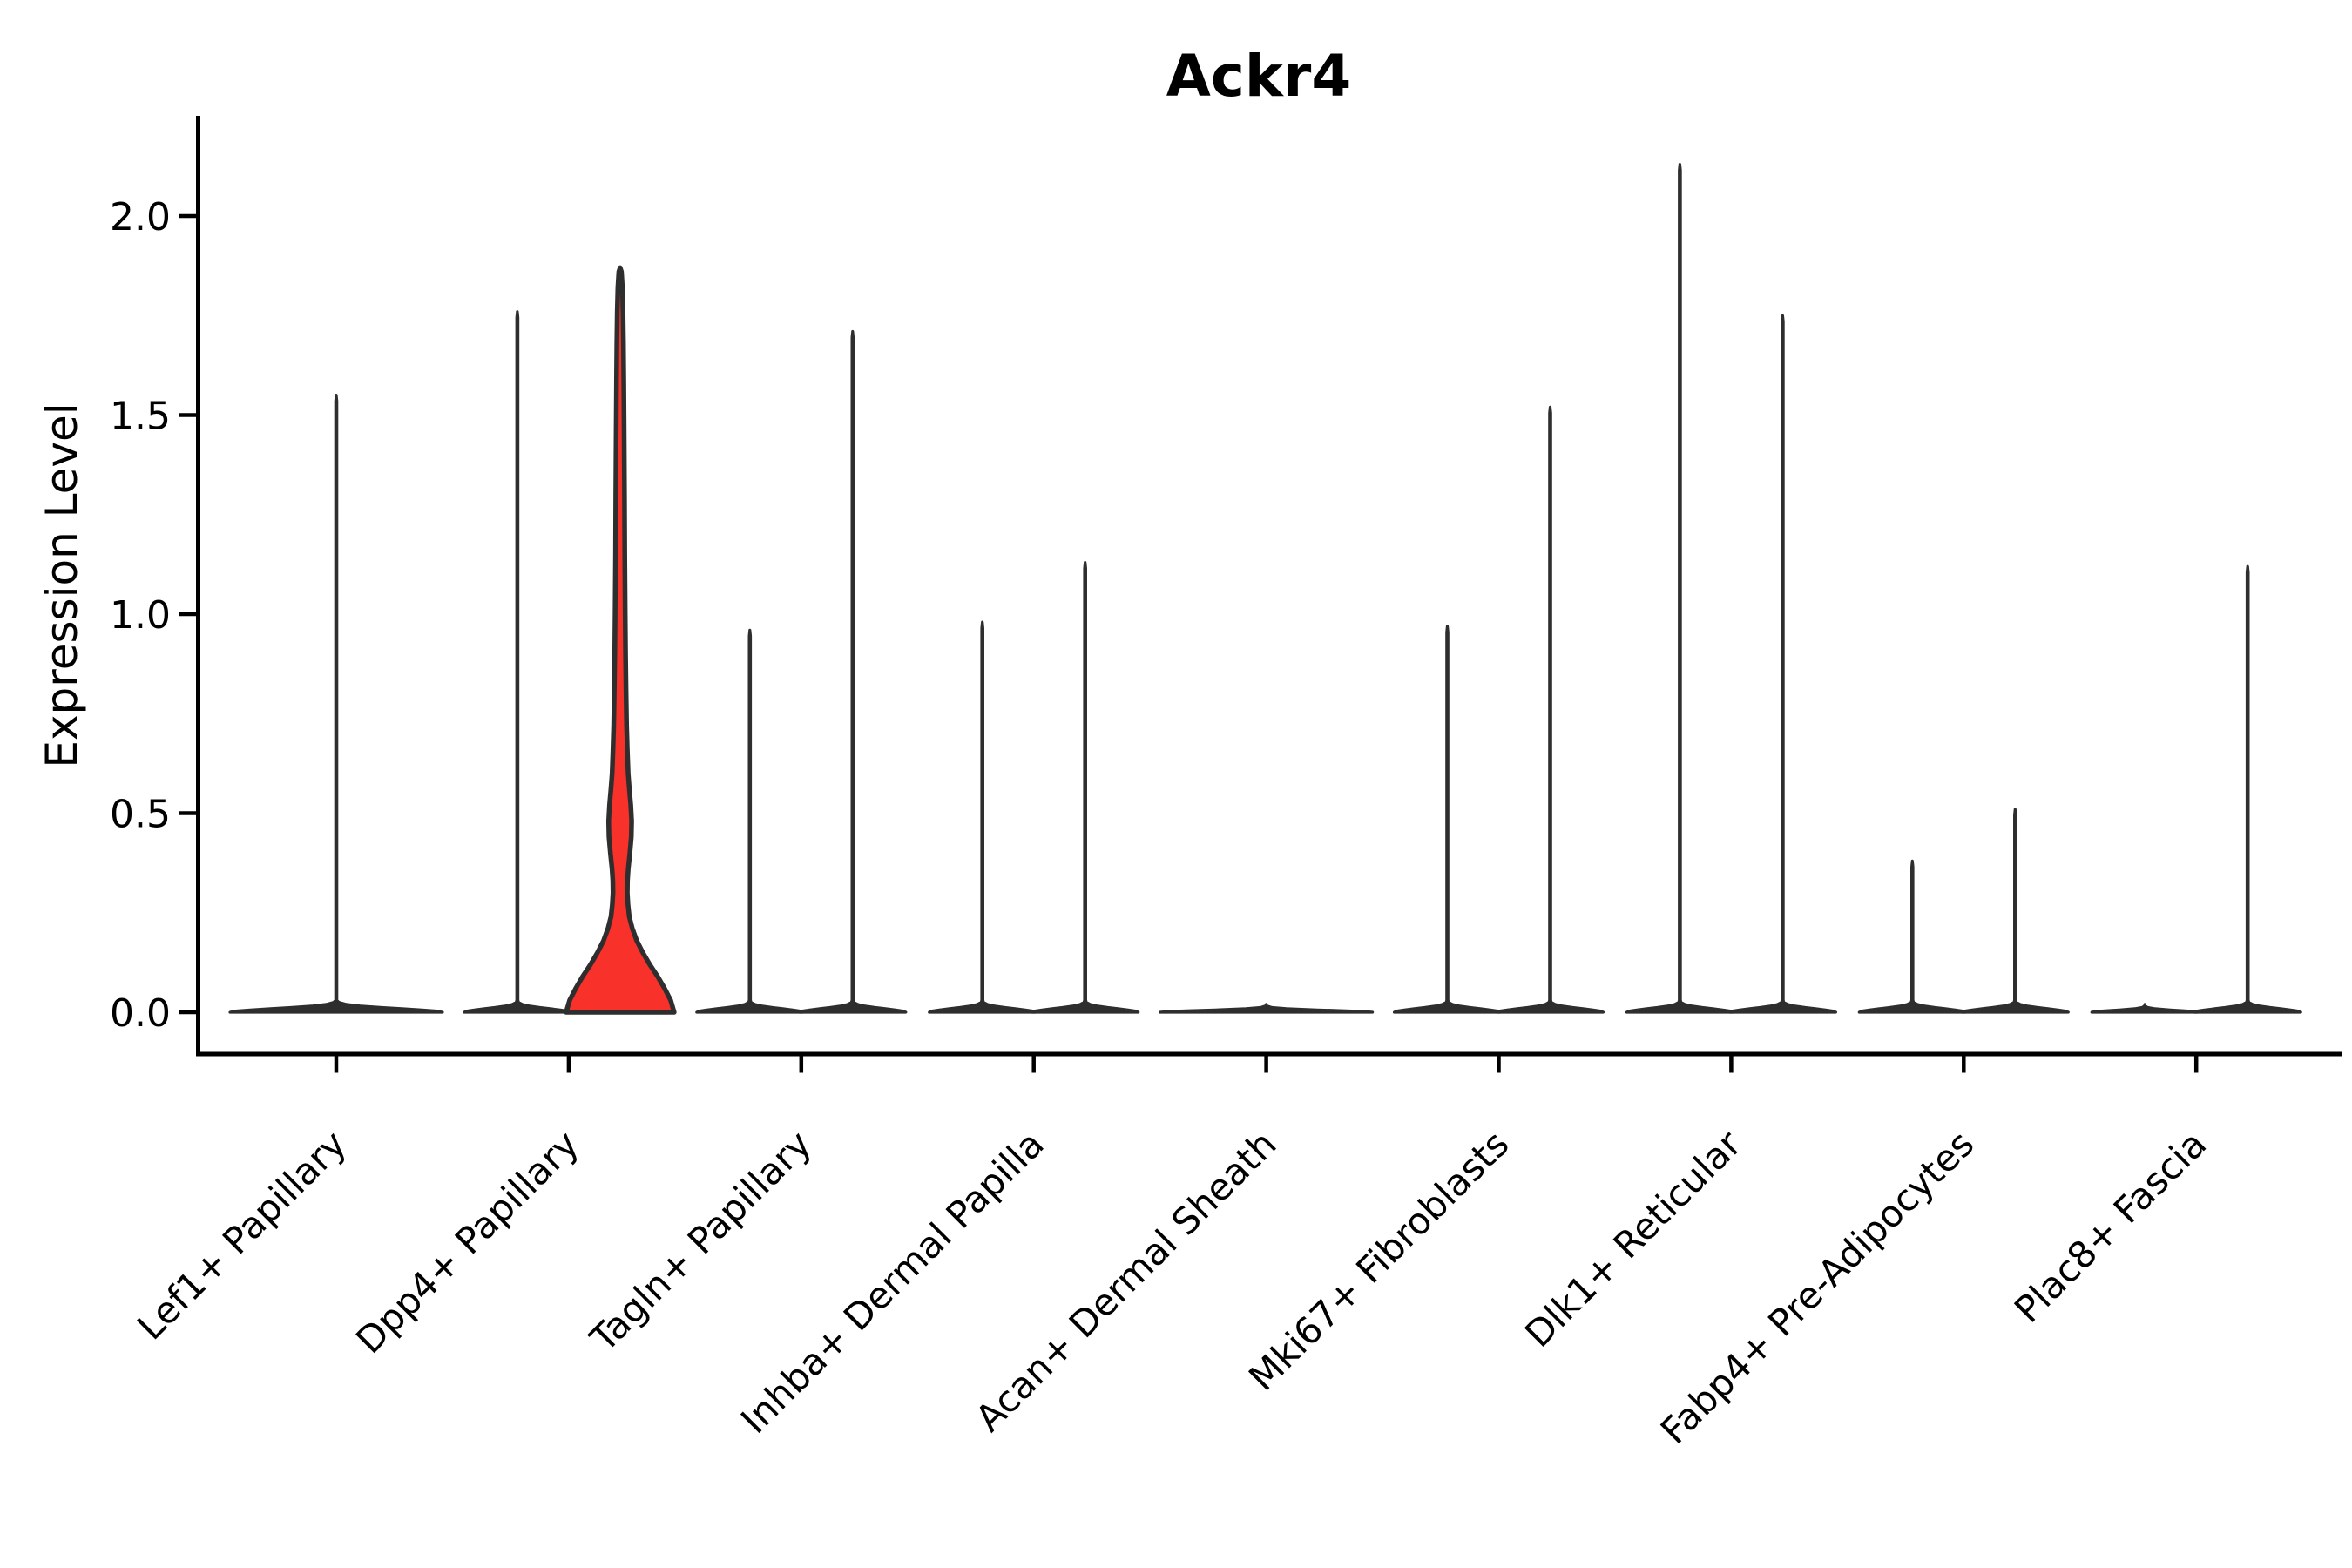 Image resolution: width=2352 pixels, height=1568 pixels. Describe the element at coordinates (1782, 664) in the screenshot. I see `violin-dlk1-reticular-right` at that location.